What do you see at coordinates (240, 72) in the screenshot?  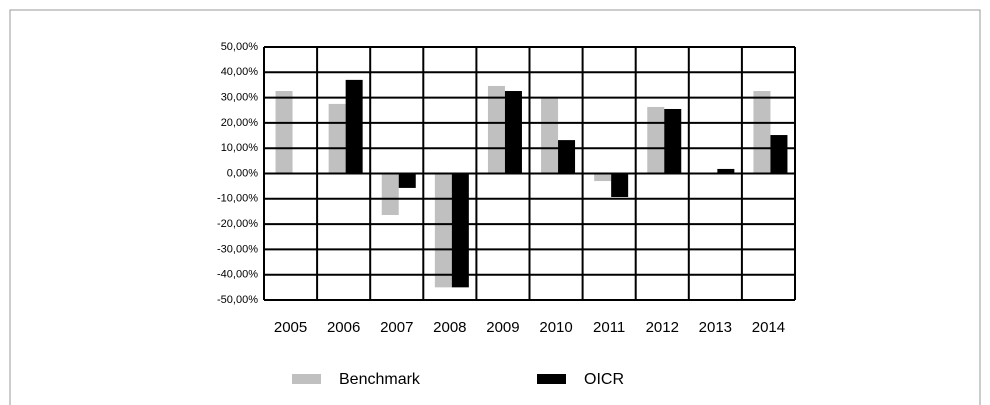 I see `y-tick-label: 40,00%` at bounding box center [240, 72].